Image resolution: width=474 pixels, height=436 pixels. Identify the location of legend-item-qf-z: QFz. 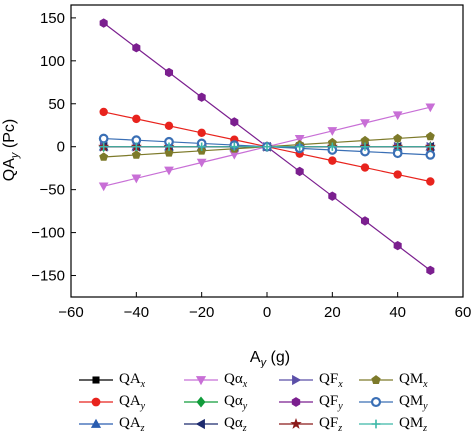
(310, 424).